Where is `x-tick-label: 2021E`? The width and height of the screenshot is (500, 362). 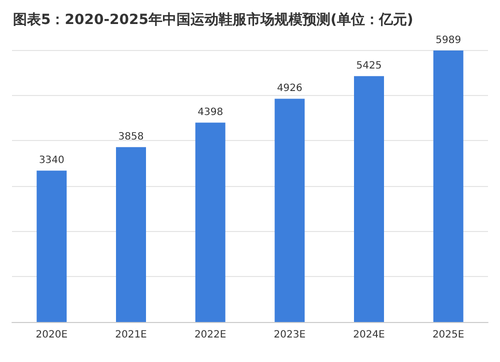 x-tick-label: 2021E is located at coordinates (131, 335).